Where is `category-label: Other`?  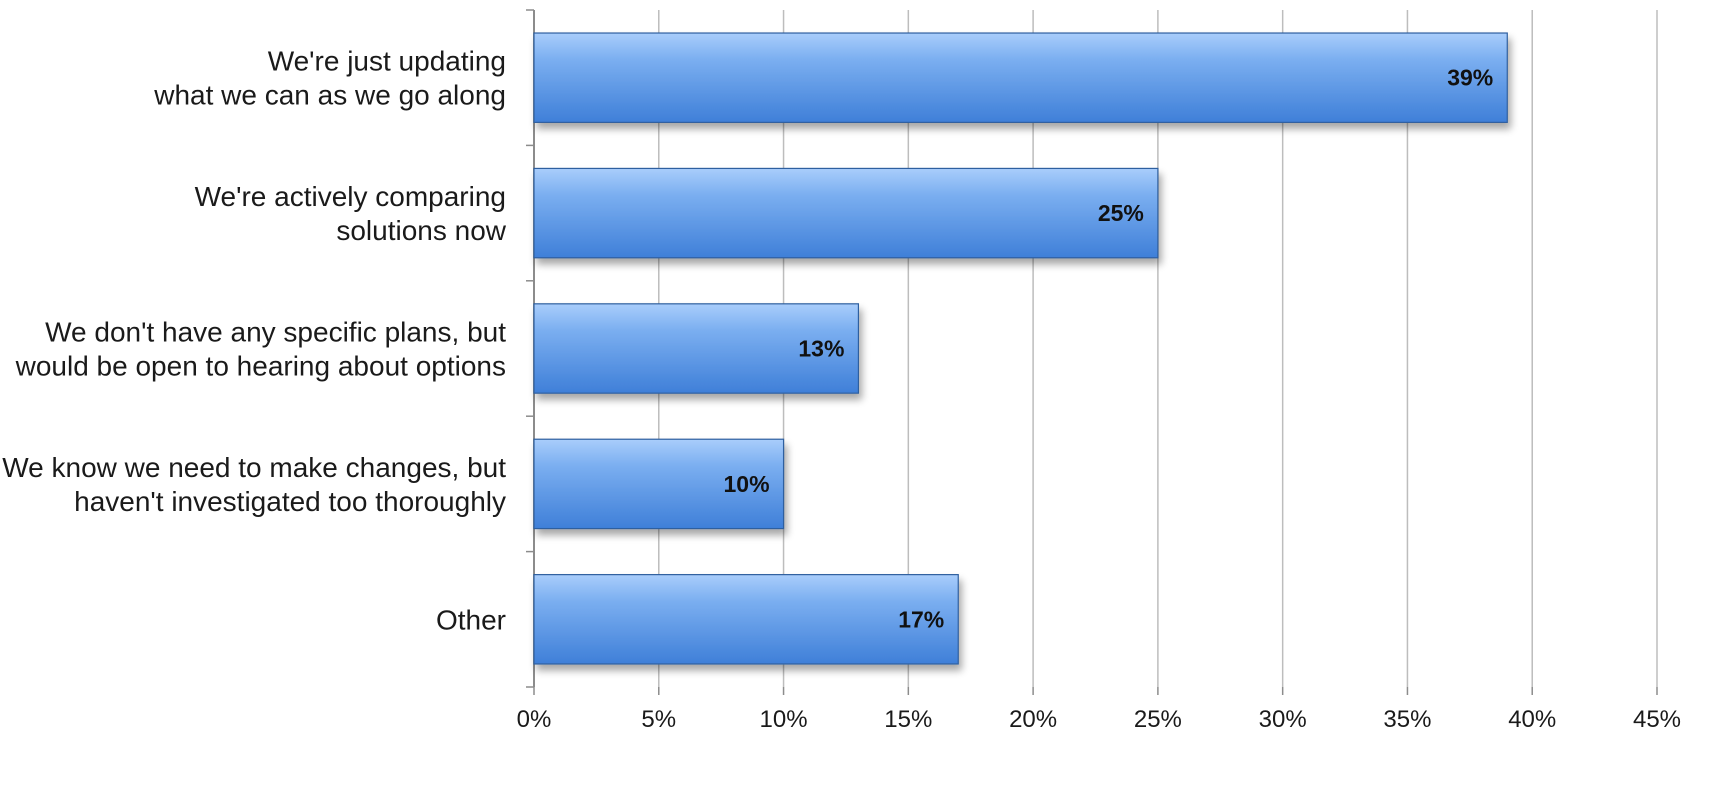
category-label: Other is located at coordinates (471, 619).